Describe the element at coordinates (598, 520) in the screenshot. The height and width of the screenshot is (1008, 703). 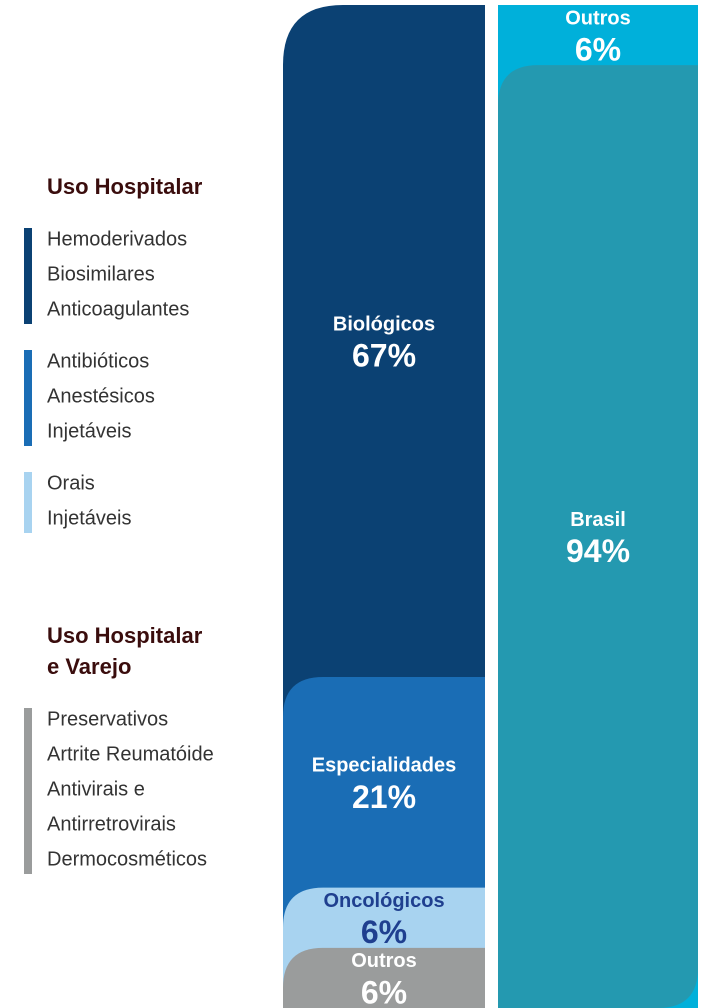
I see `segment-label: Brasil` at that location.